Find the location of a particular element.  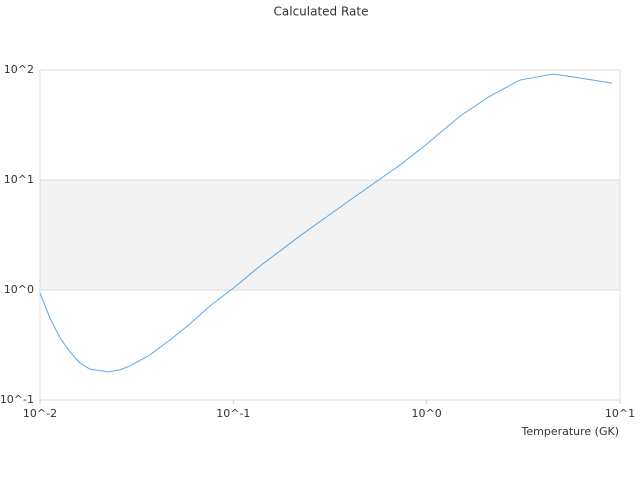

x-tick-label: 10^1 is located at coordinates (620, 413).